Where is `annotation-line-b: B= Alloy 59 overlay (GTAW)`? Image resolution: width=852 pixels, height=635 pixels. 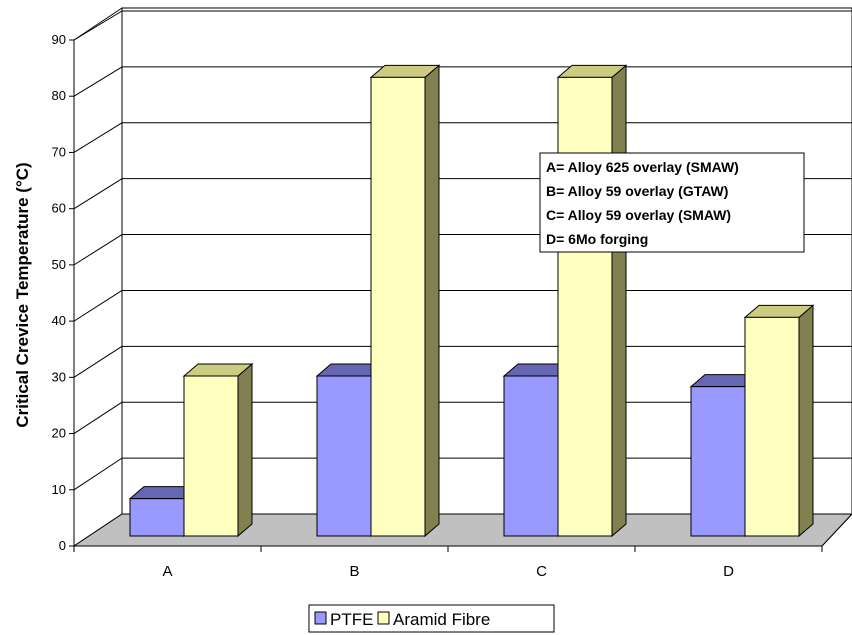 annotation-line-b: B= Alloy 59 overlay (GTAW) is located at coordinates (637, 191).